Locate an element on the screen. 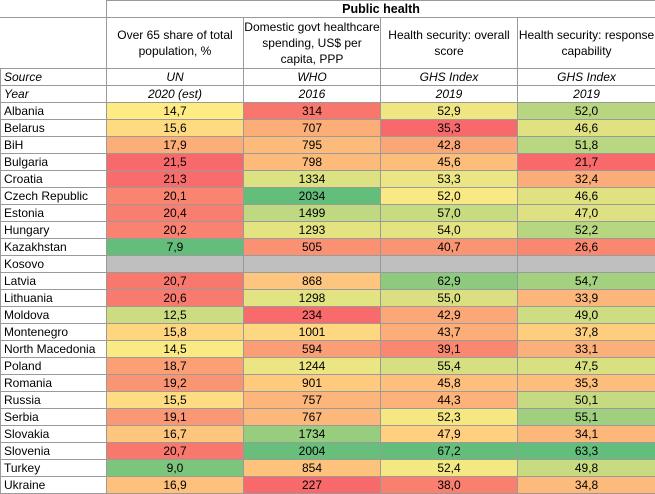  table-cell: 21,3 is located at coordinates (175, 179).